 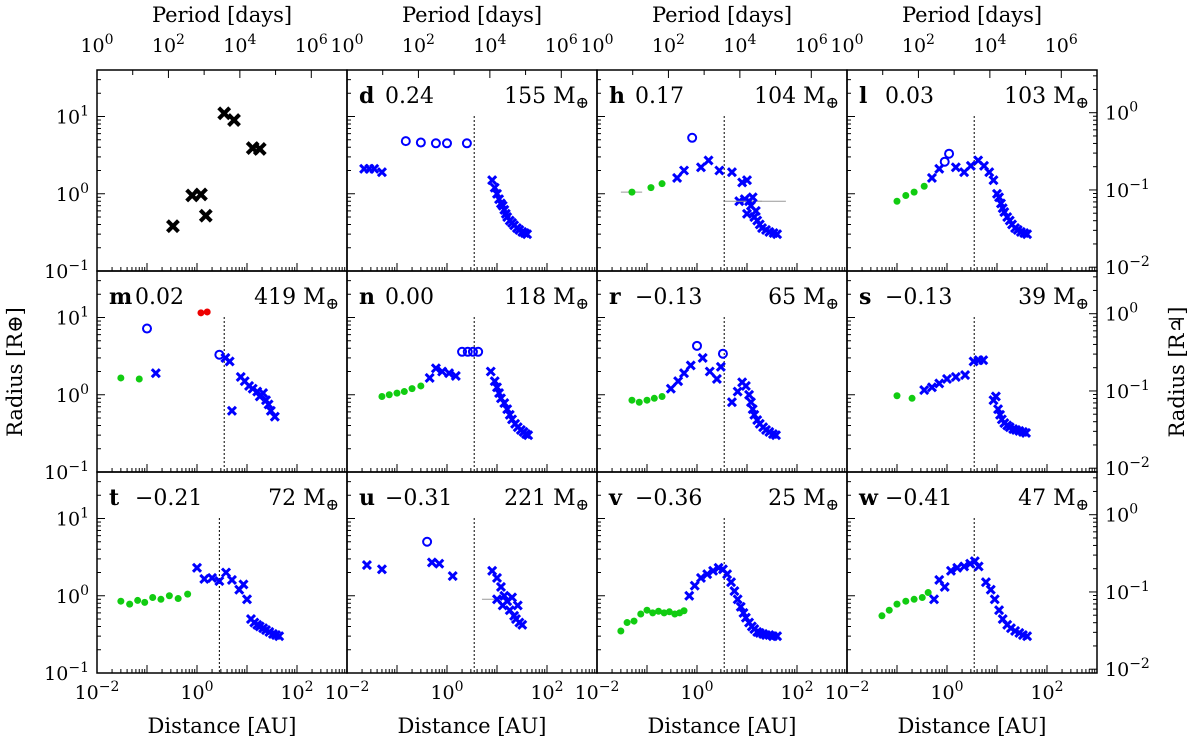 What do you see at coordinates (946, 691) in the screenshot?
I see `distance-tick-label: 10⁰` at bounding box center [946, 691].